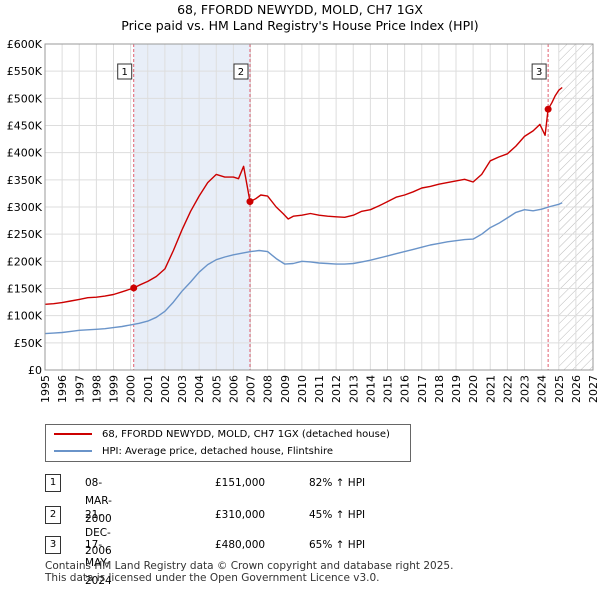  I want to click on sale-date: 17-MAY-2024, so click(98, 563).